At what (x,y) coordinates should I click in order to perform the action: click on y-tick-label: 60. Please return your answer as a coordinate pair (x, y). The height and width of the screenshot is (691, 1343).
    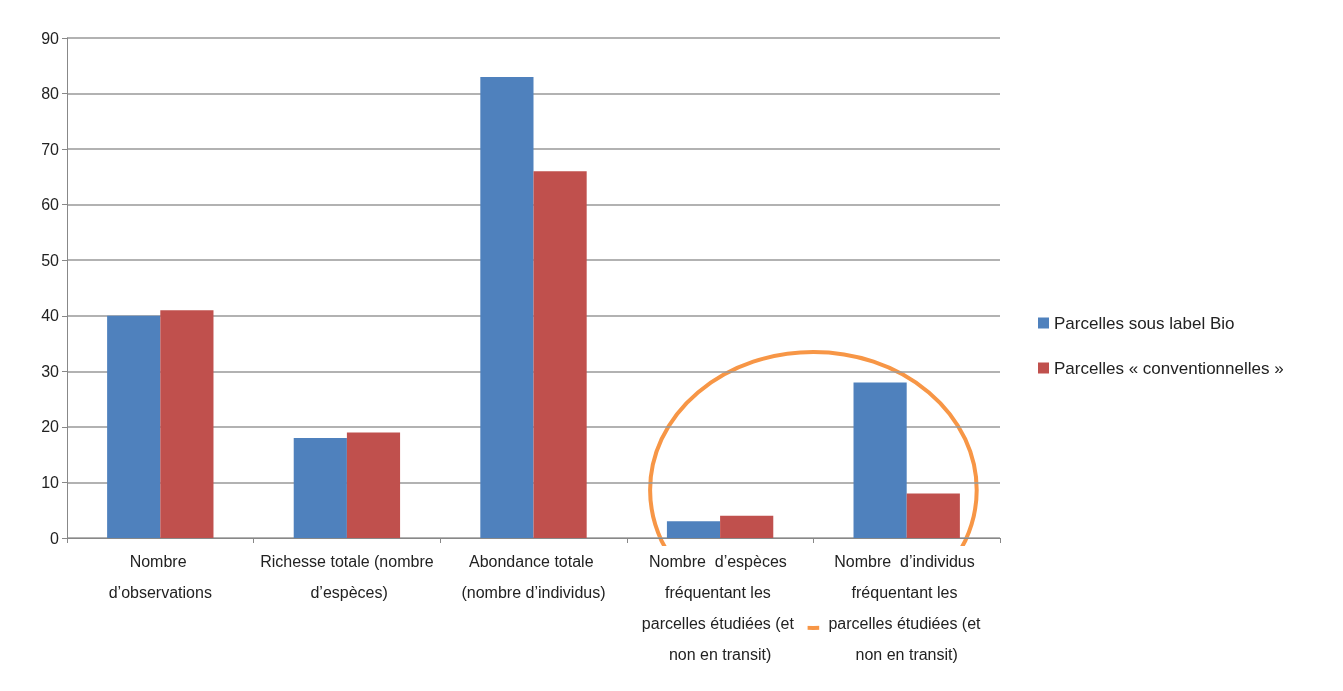
    Looking at the image, I should click on (50, 205).